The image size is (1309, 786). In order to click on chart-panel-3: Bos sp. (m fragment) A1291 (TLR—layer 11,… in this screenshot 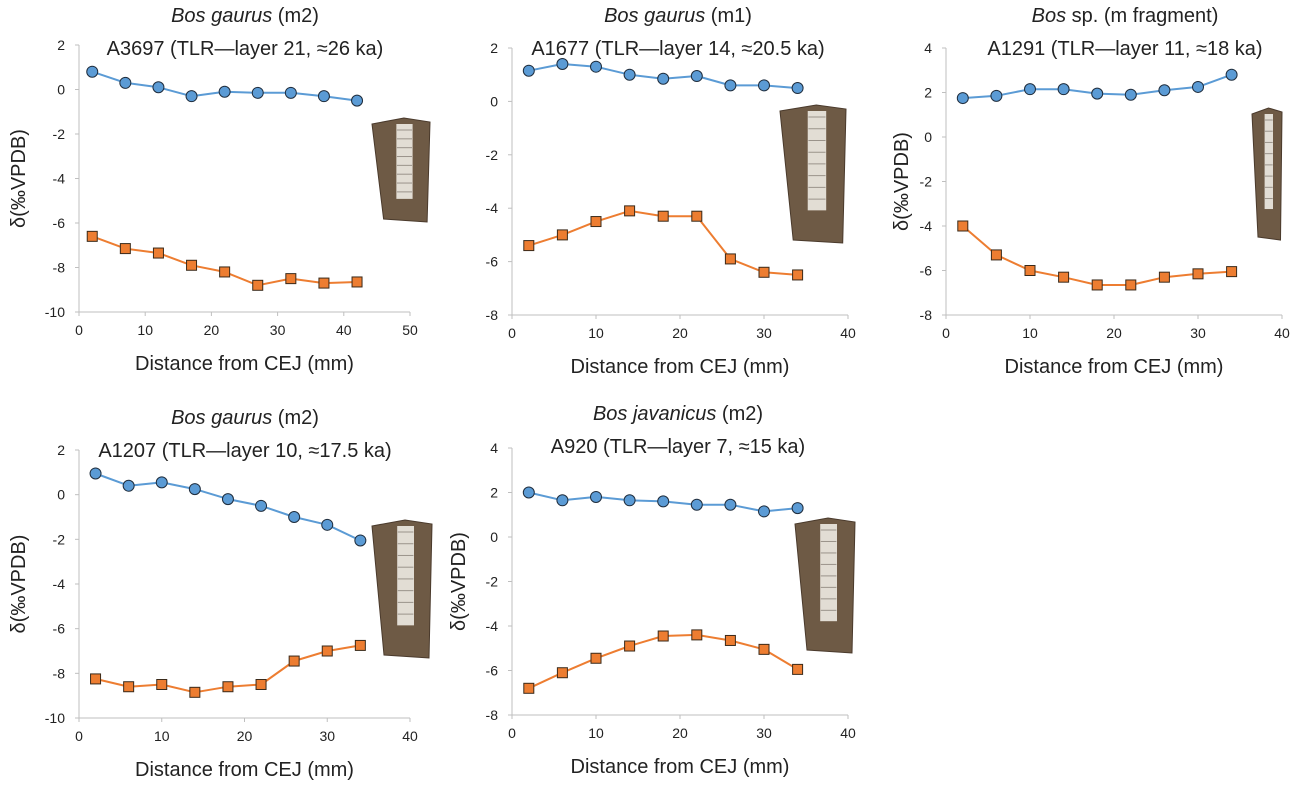, I will do `click(1090, 191)`.